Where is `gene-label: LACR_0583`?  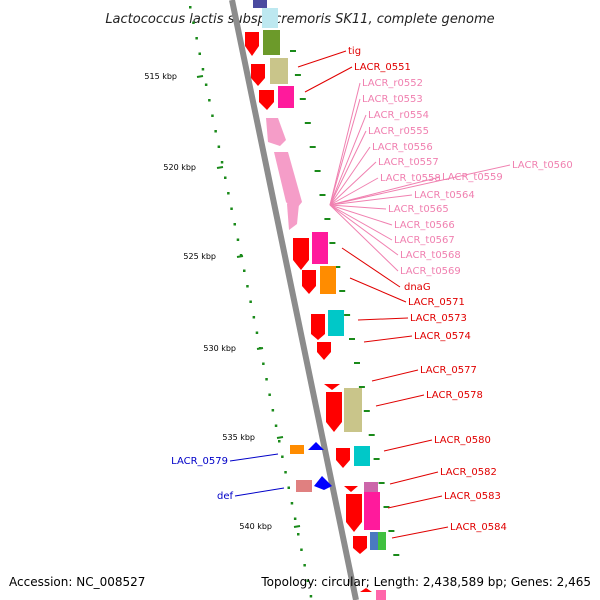
gene-label: LACR_0583 is located at coordinates (472, 496).